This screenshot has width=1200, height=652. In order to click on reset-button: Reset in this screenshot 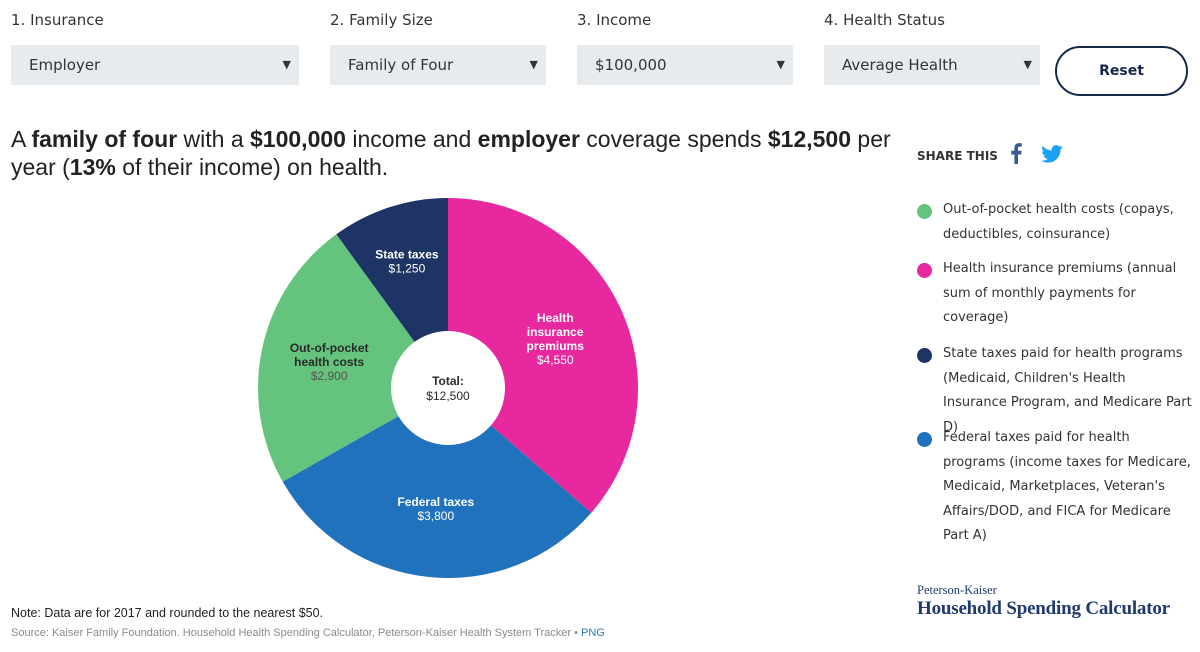, I will do `click(1121, 71)`.